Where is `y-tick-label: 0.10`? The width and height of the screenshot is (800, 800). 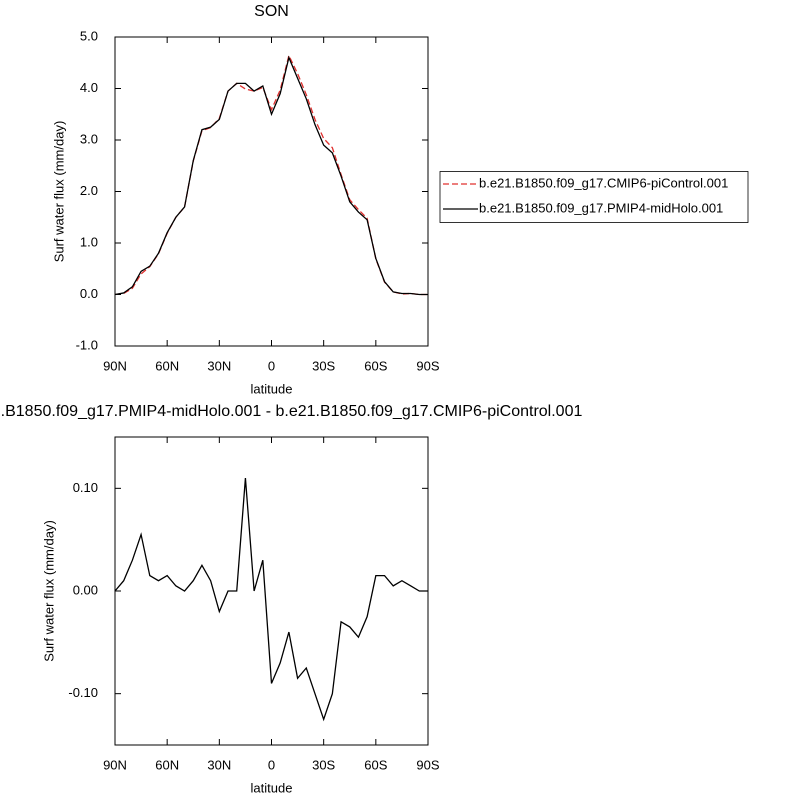 y-tick-label: 0.10 is located at coordinates (85, 487).